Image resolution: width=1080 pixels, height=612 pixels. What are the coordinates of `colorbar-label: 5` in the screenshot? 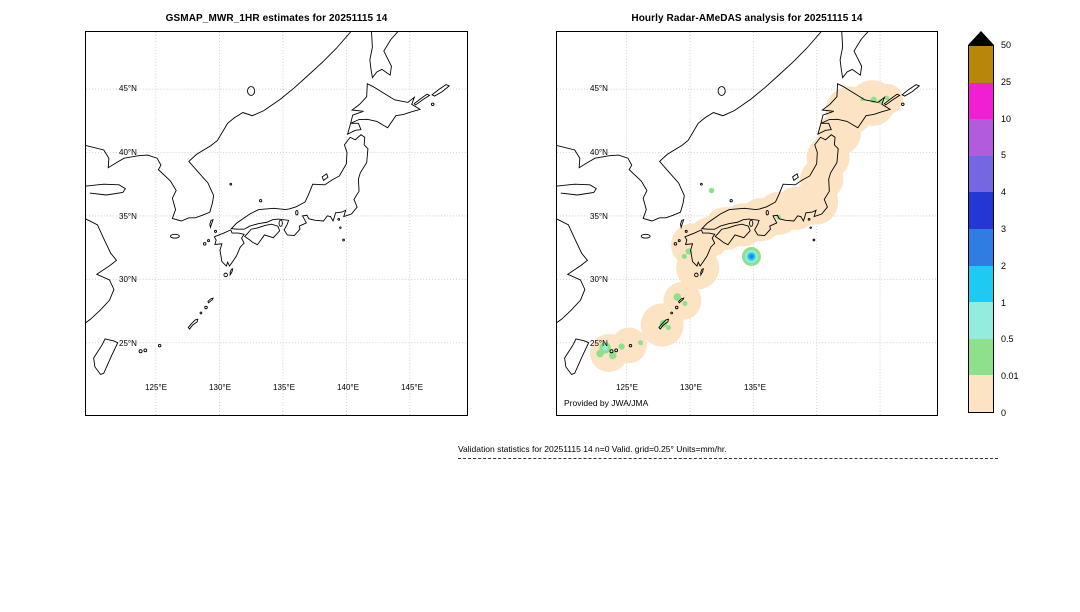 It's located at (1004, 155).